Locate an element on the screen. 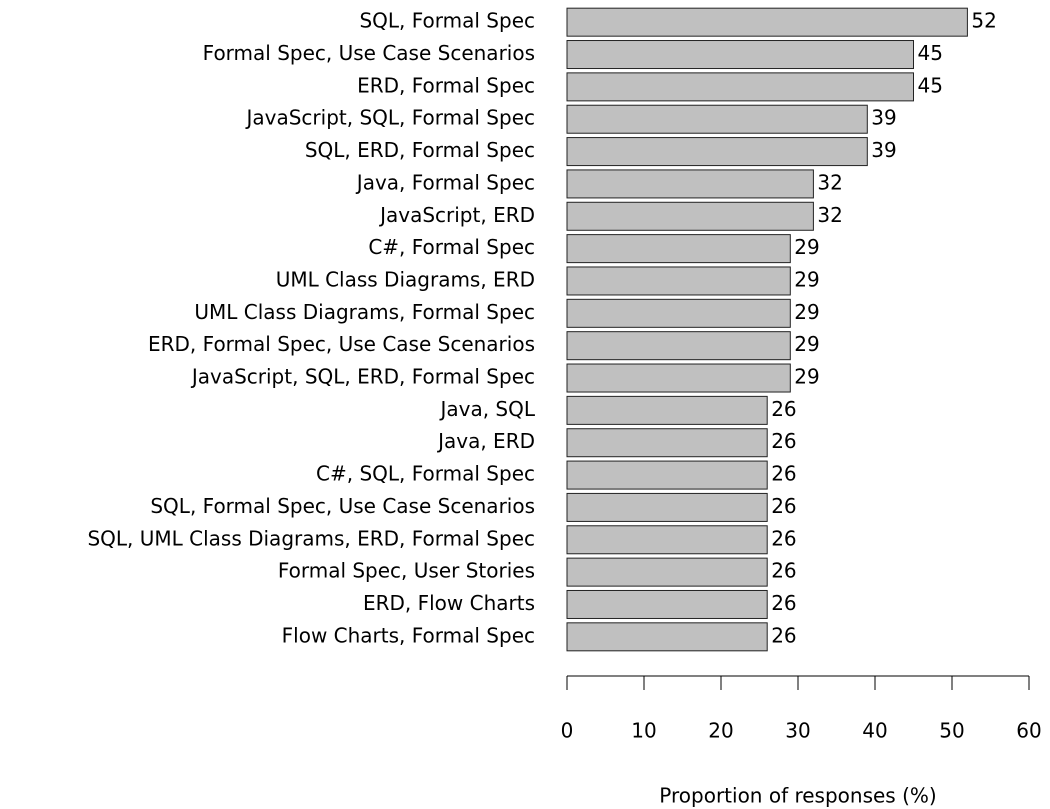  y-tick-label: UML Class Diagrams, Formal Spec is located at coordinates (364, 312).